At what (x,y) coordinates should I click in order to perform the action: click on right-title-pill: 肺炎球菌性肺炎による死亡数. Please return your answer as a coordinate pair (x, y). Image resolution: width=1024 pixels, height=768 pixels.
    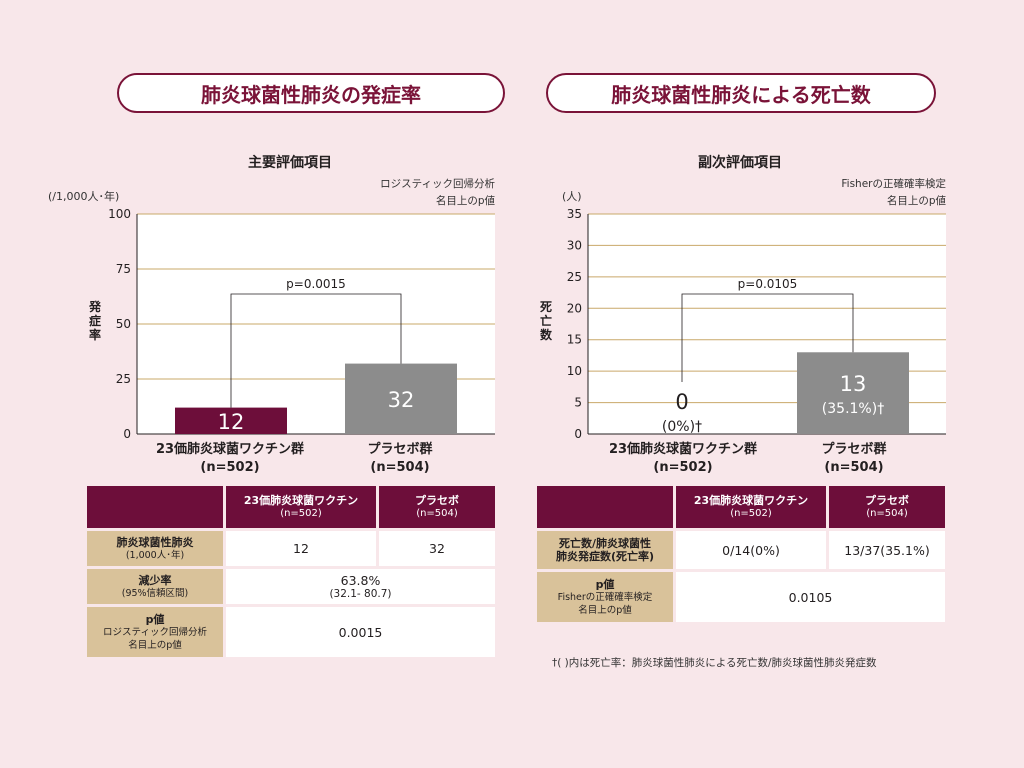
    Looking at the image, I should click on (741, 93).